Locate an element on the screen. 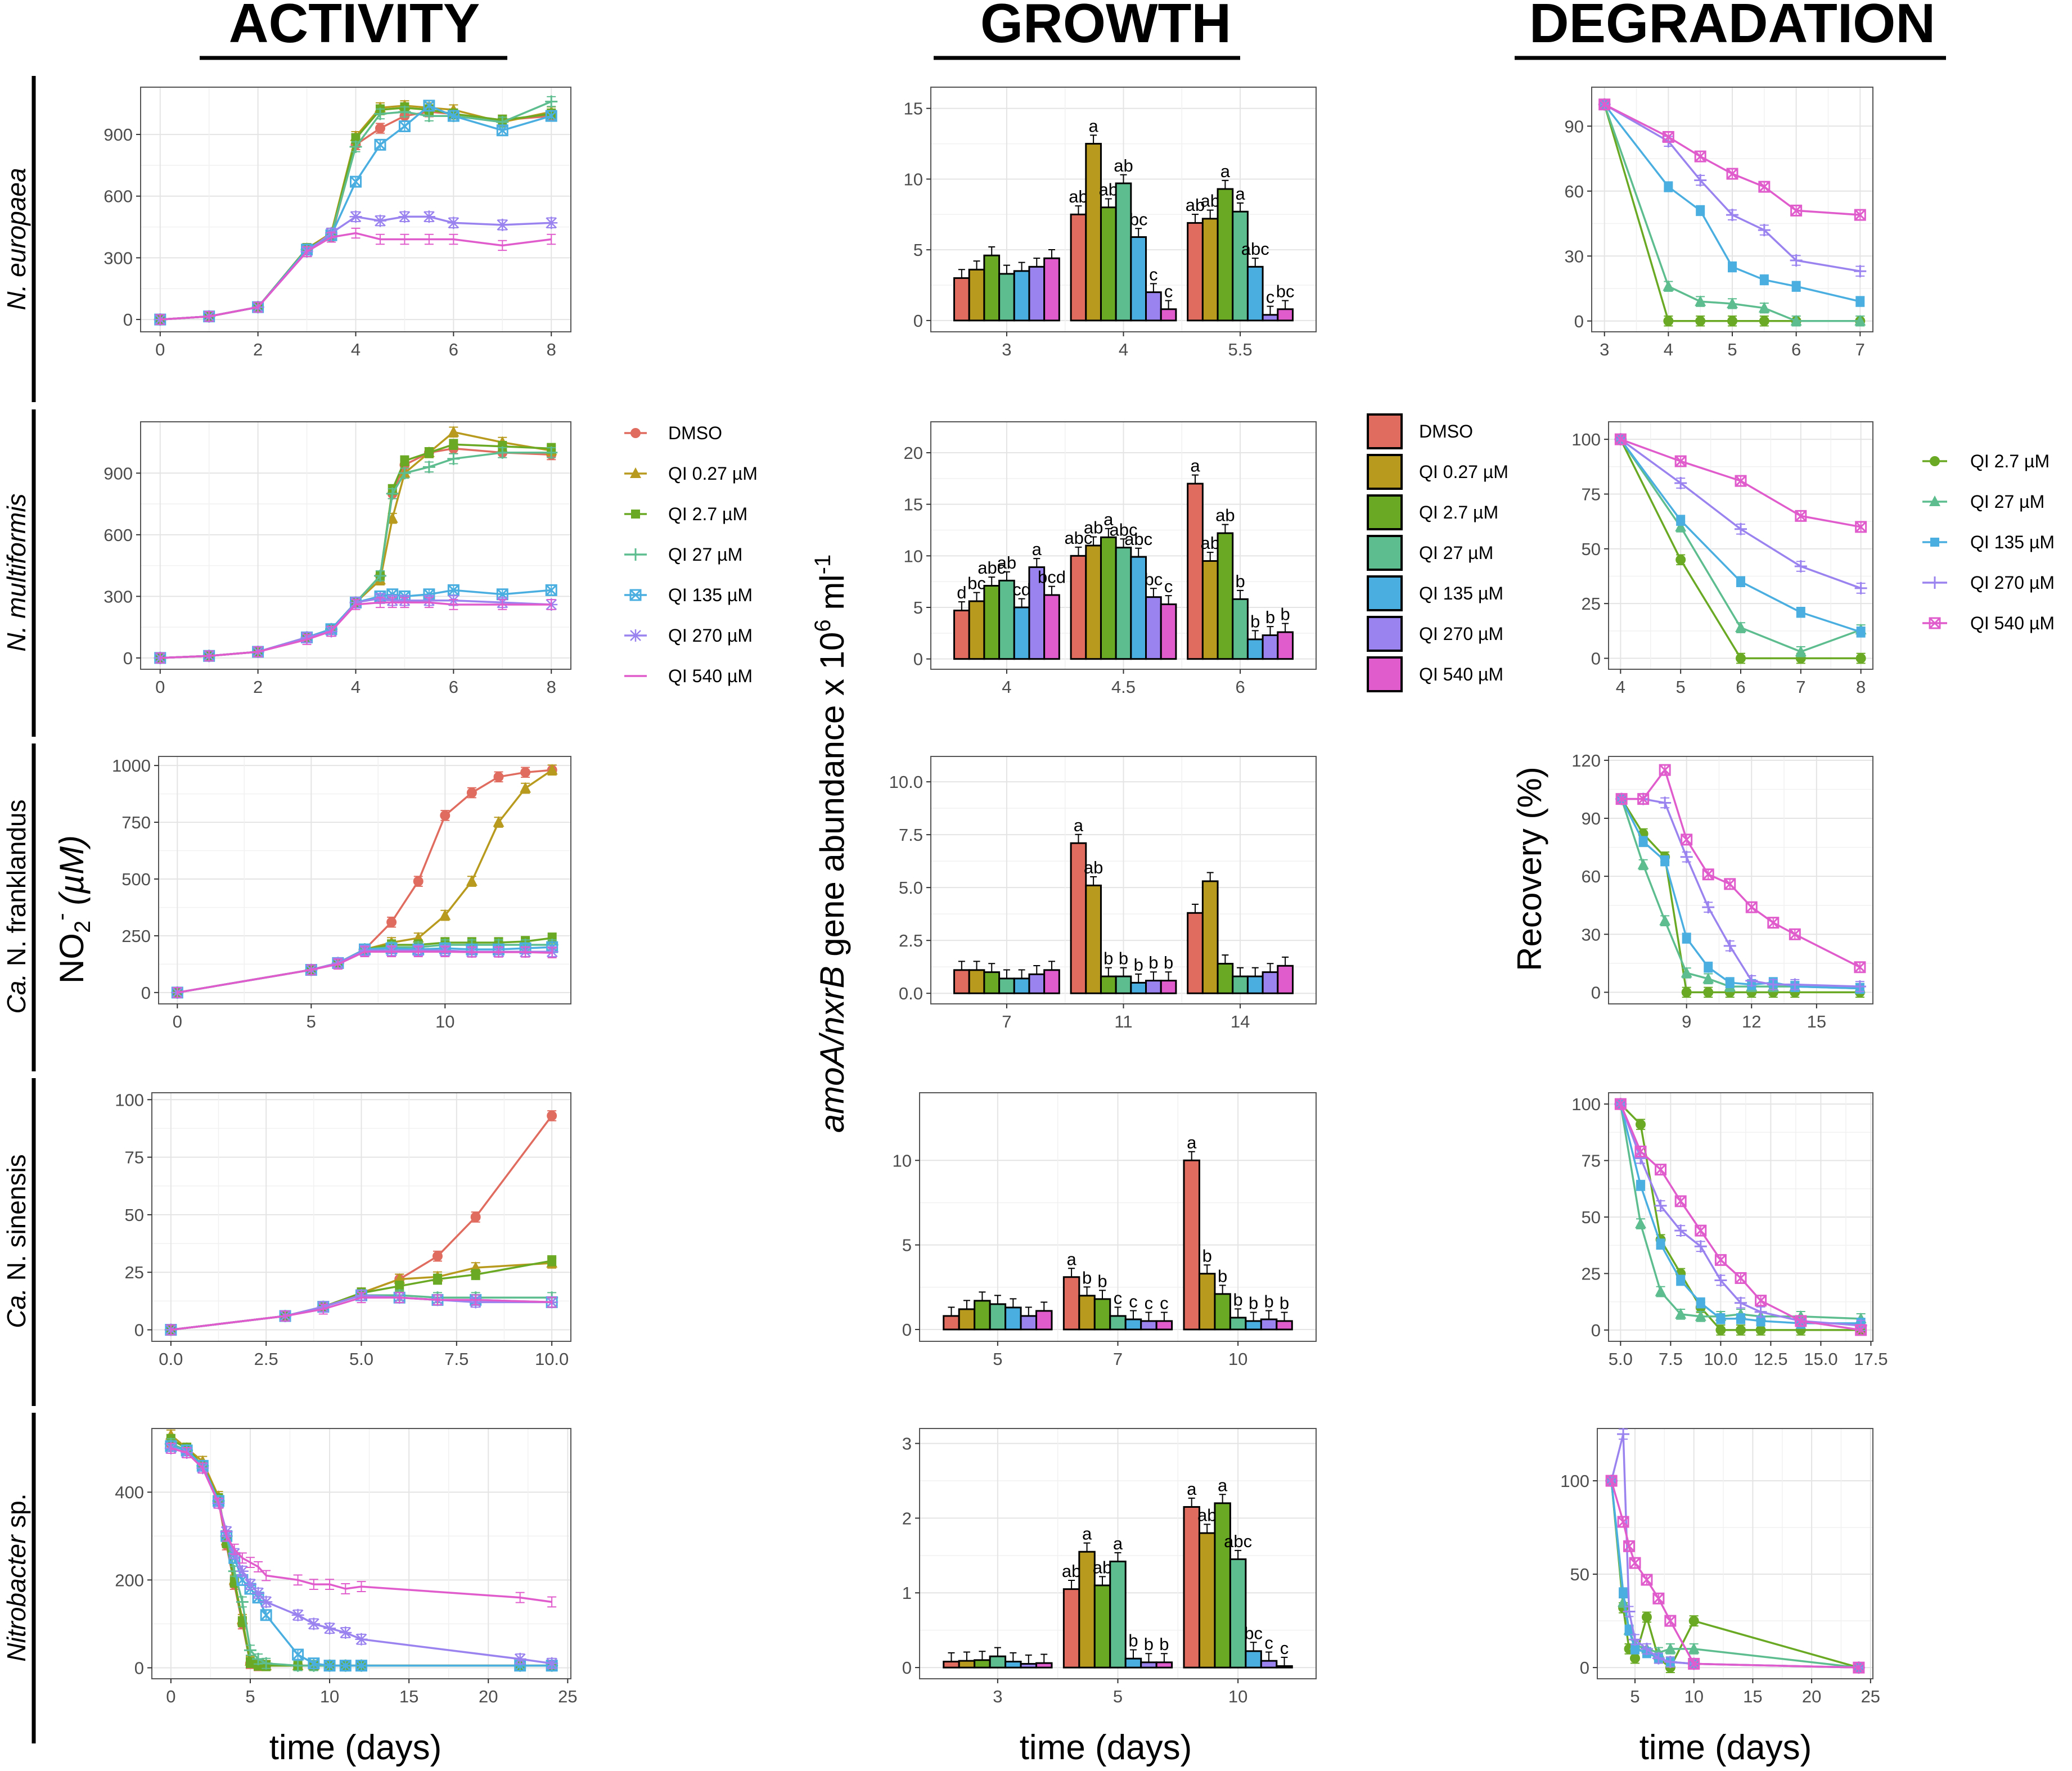  act-multiformis-point-qi-27-um is located at coordinates (552, 452).